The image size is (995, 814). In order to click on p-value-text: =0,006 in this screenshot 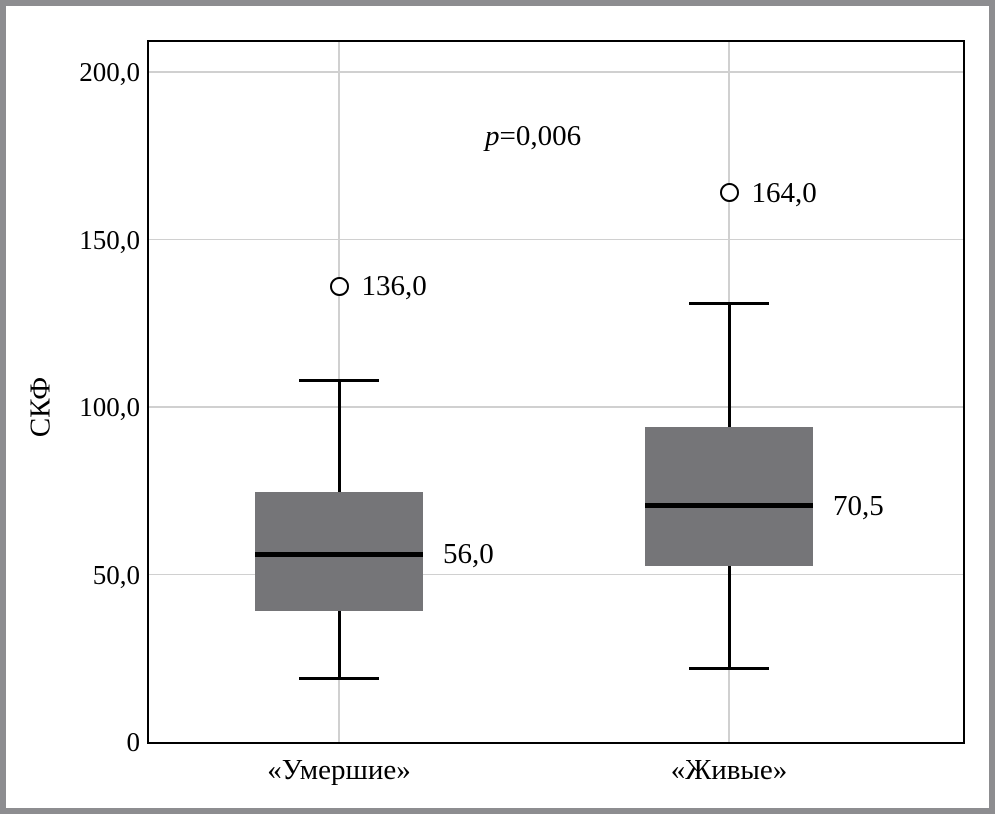, I will do `click(540, 136)`.